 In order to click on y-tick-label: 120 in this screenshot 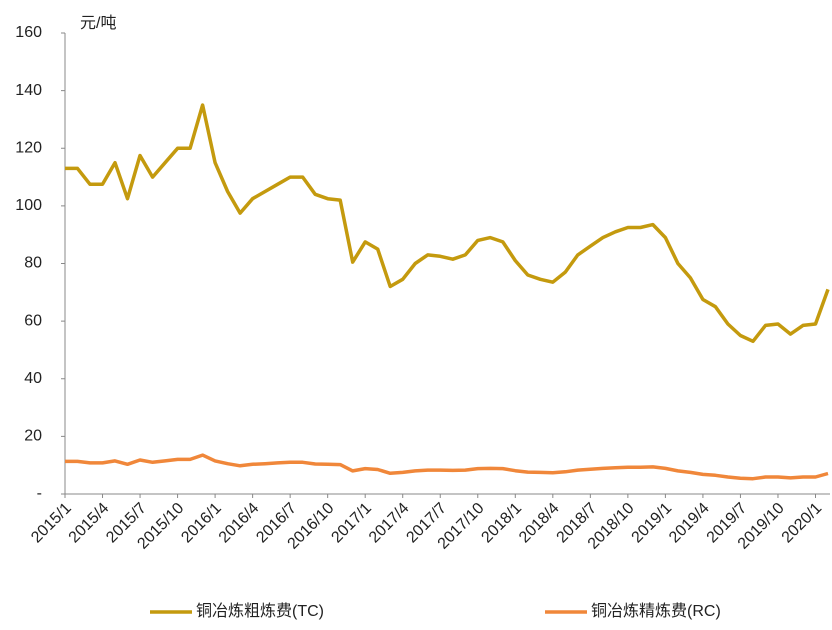, I will do `click(28, 147)`.